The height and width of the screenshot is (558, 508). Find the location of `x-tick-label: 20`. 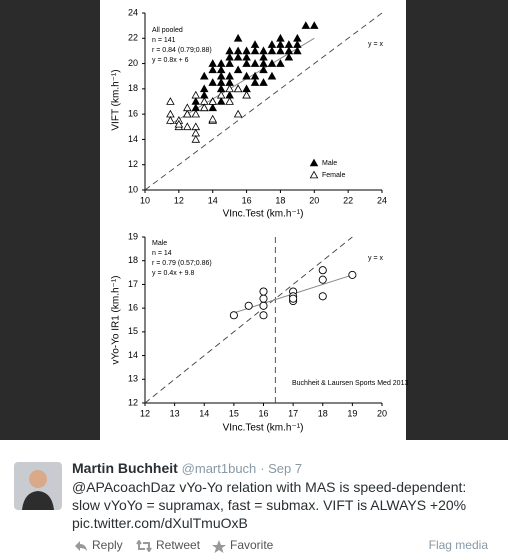

x-tick-label: 20 is located at coordinates (314, 200).